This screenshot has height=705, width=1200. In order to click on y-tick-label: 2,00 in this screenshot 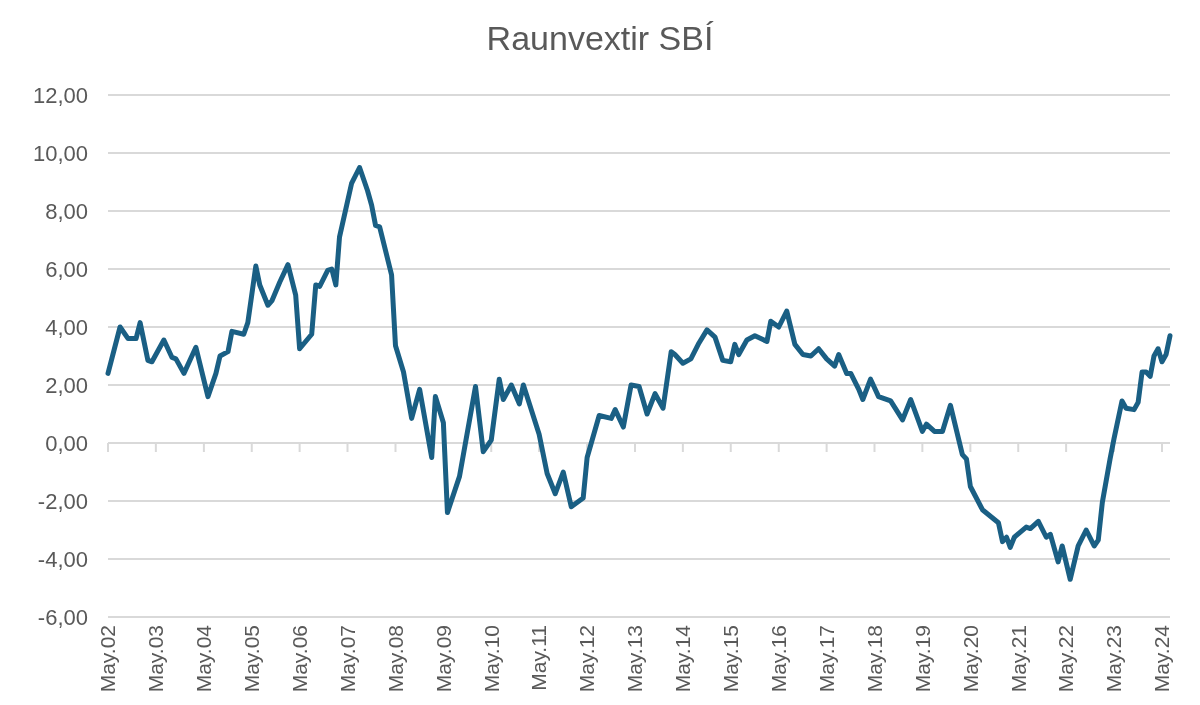, I will do `click(66, 385)`.